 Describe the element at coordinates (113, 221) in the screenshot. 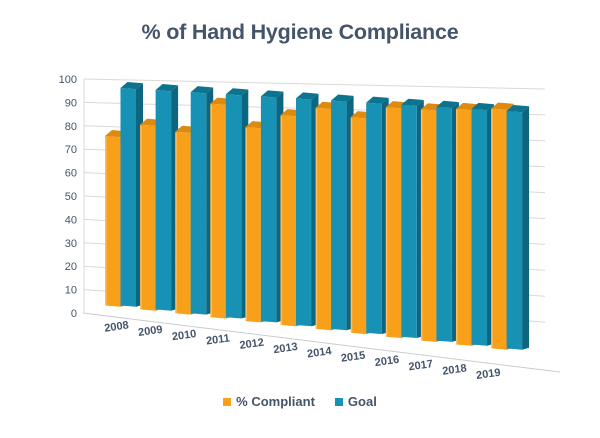

I see `bar-2008-compliant` at that location.